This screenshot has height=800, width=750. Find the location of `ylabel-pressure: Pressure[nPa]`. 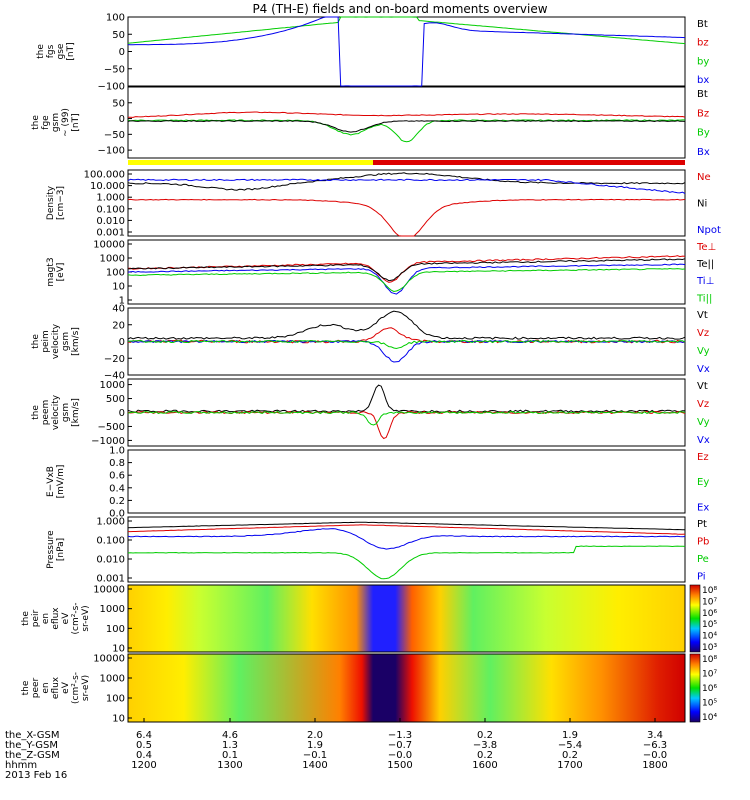

ylabel-pressure: Pressure[nPa] is located at coordinates (56, 549).